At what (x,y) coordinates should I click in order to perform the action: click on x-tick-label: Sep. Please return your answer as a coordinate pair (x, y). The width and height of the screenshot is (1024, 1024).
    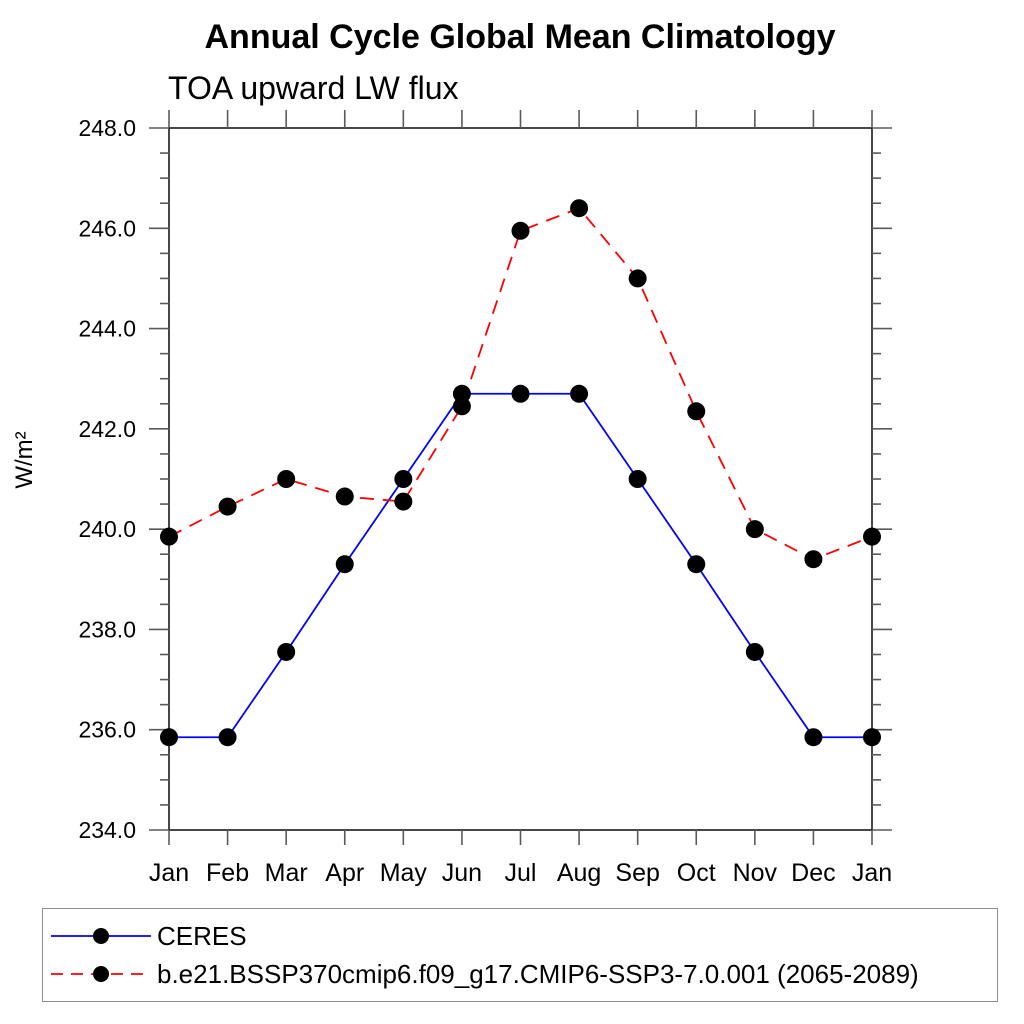
    Looking at the image, I should click on (637, 873).